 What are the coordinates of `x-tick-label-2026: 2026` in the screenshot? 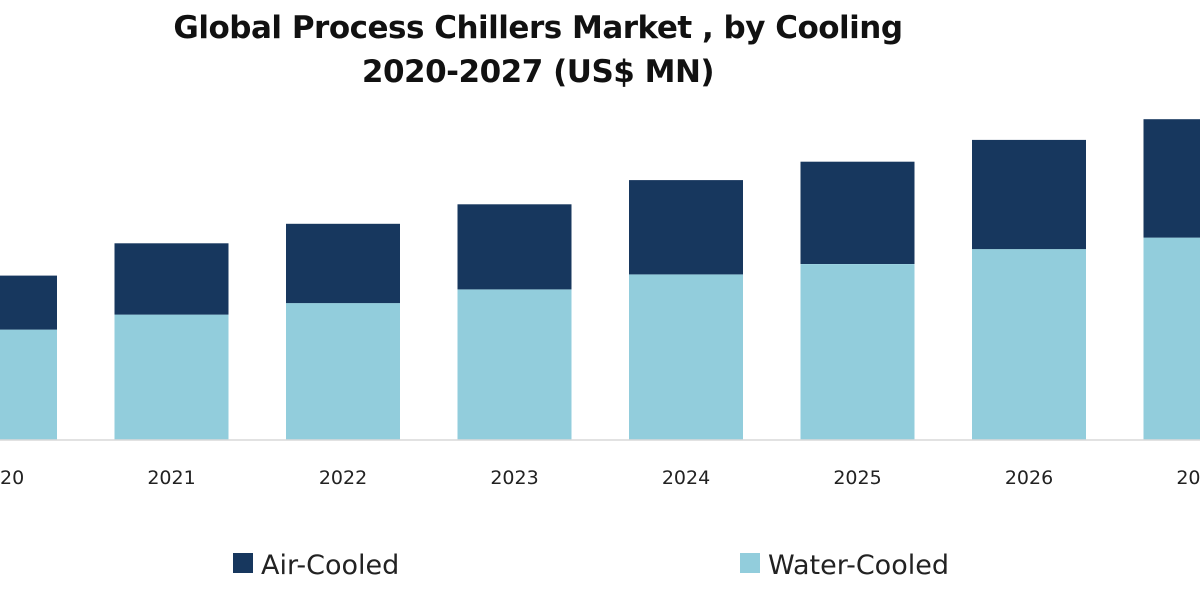 It's located at (1029, 478).